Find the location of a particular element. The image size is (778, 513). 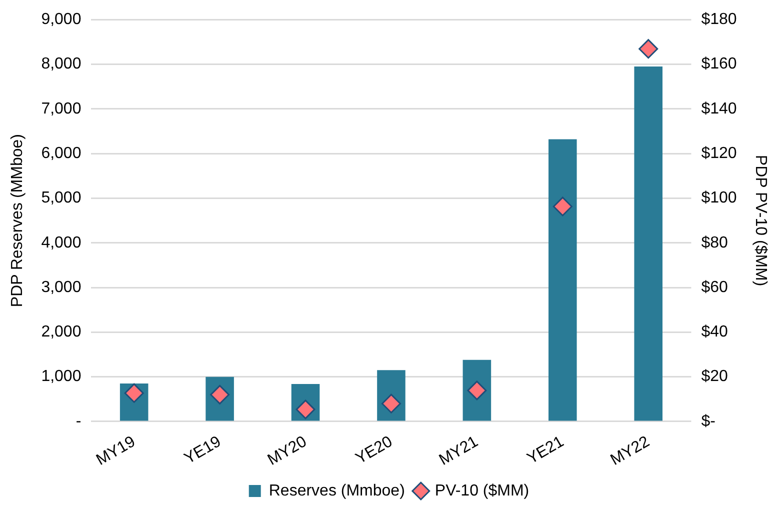

legend-label: Reserves (Mmboe) is located at coordinates (336, 491).